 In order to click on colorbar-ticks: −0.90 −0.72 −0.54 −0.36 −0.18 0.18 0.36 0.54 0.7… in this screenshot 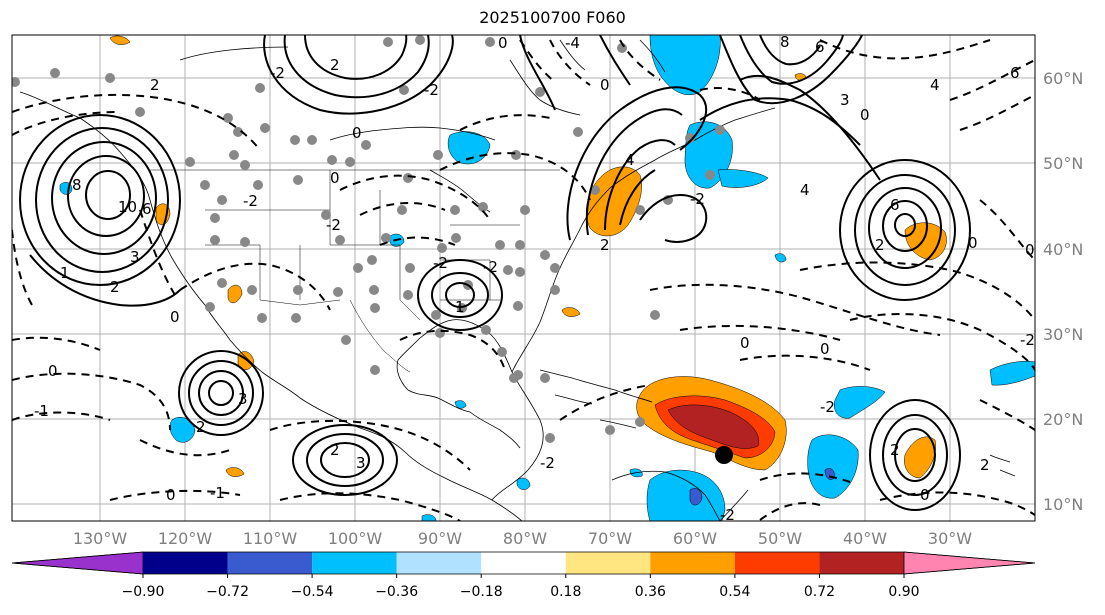, I will do `click(521, 587)`.